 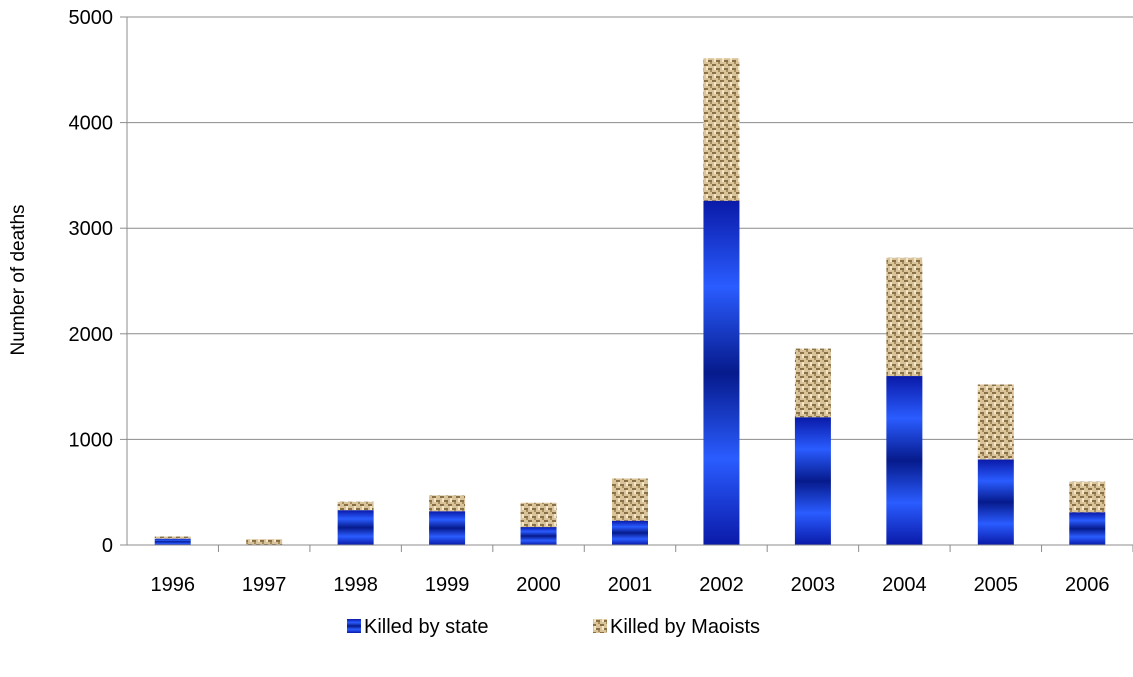 What do you see at coordinates (813, 585) in the screenshot?
I see `x-tick-label: 2003` at bounding box center [813, 585].